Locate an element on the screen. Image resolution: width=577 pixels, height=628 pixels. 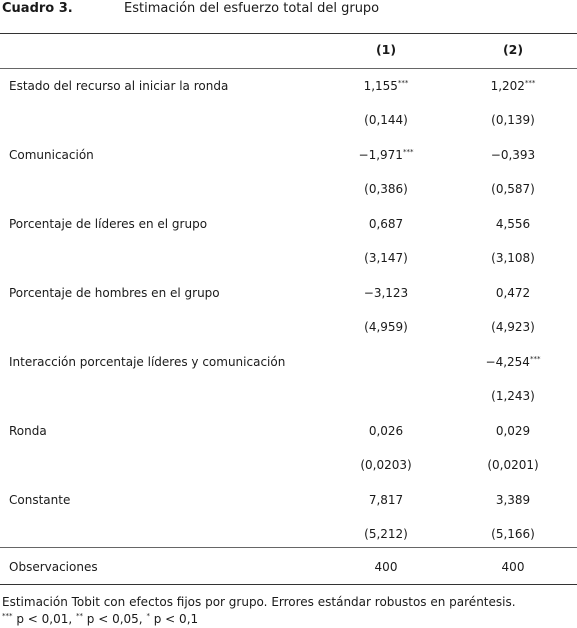
bottom-rule is located at coordinates (288, 584).